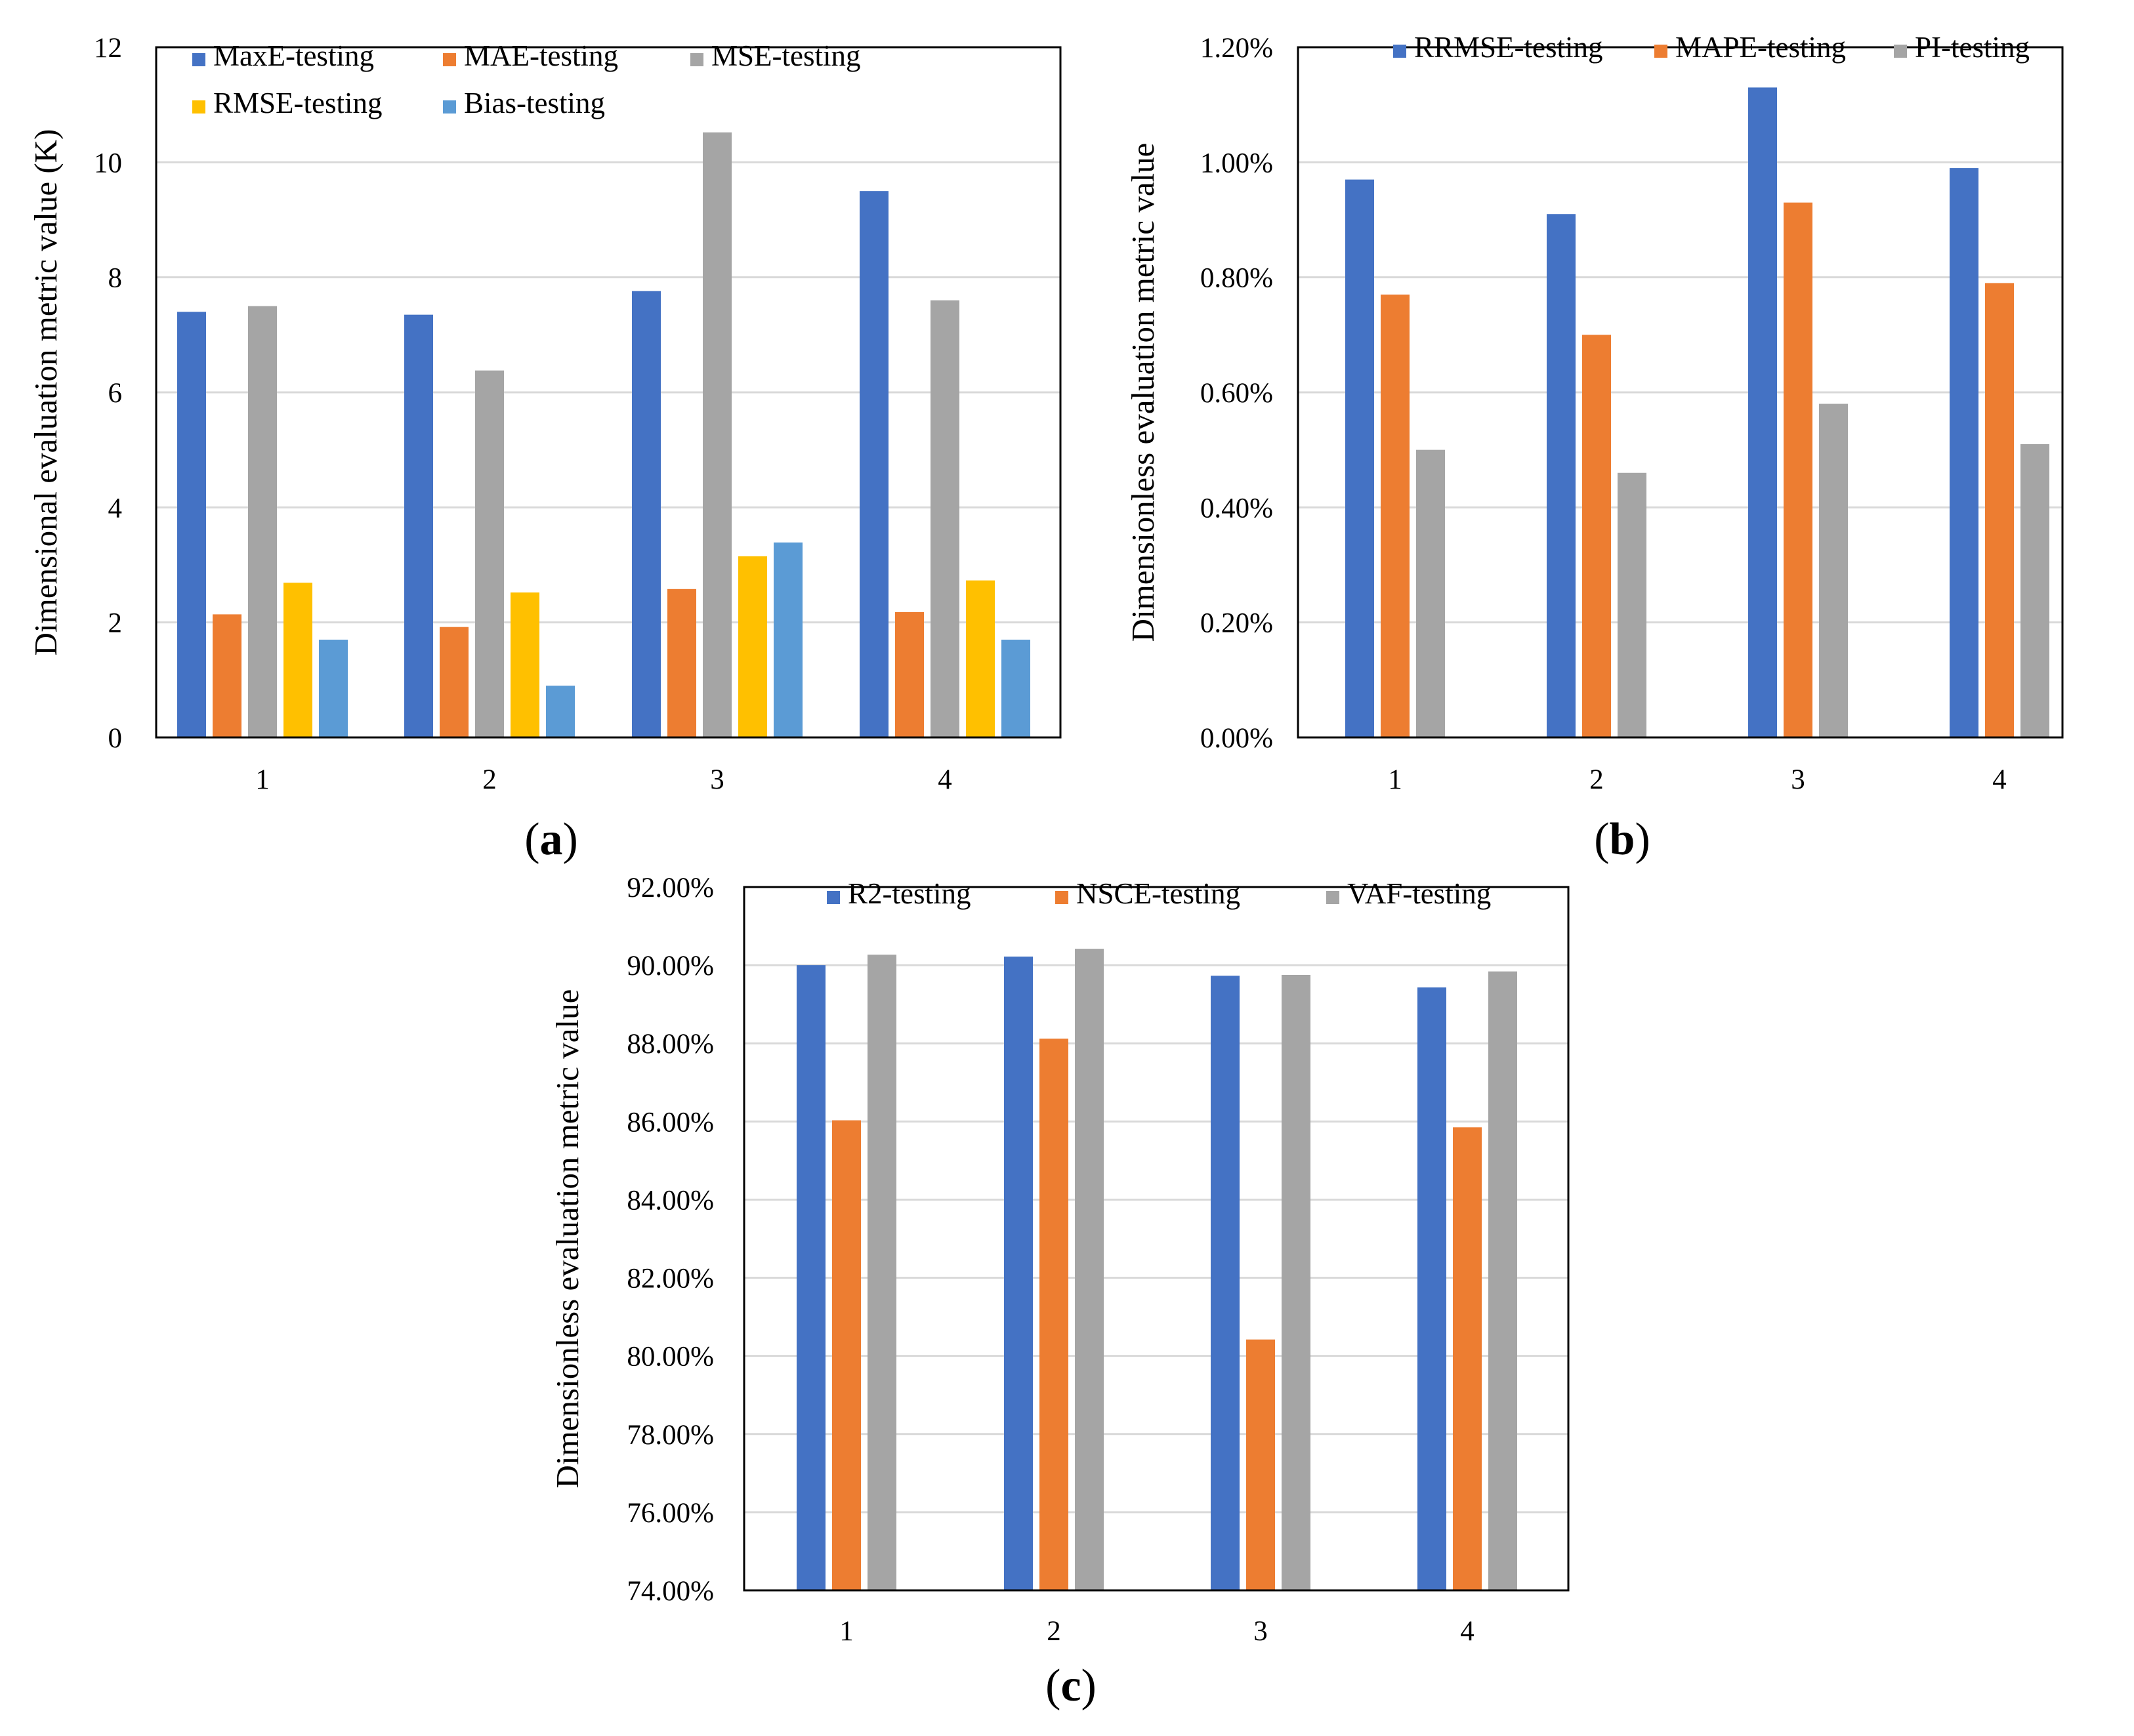 Image resolution: width=2134 pixels, height=1736 pixels. I want to click on y-tick-labels: 0.00% 0.20% 0.40% 0.60% 0.80% 1.00% 1.20%, so click(1236, 393).